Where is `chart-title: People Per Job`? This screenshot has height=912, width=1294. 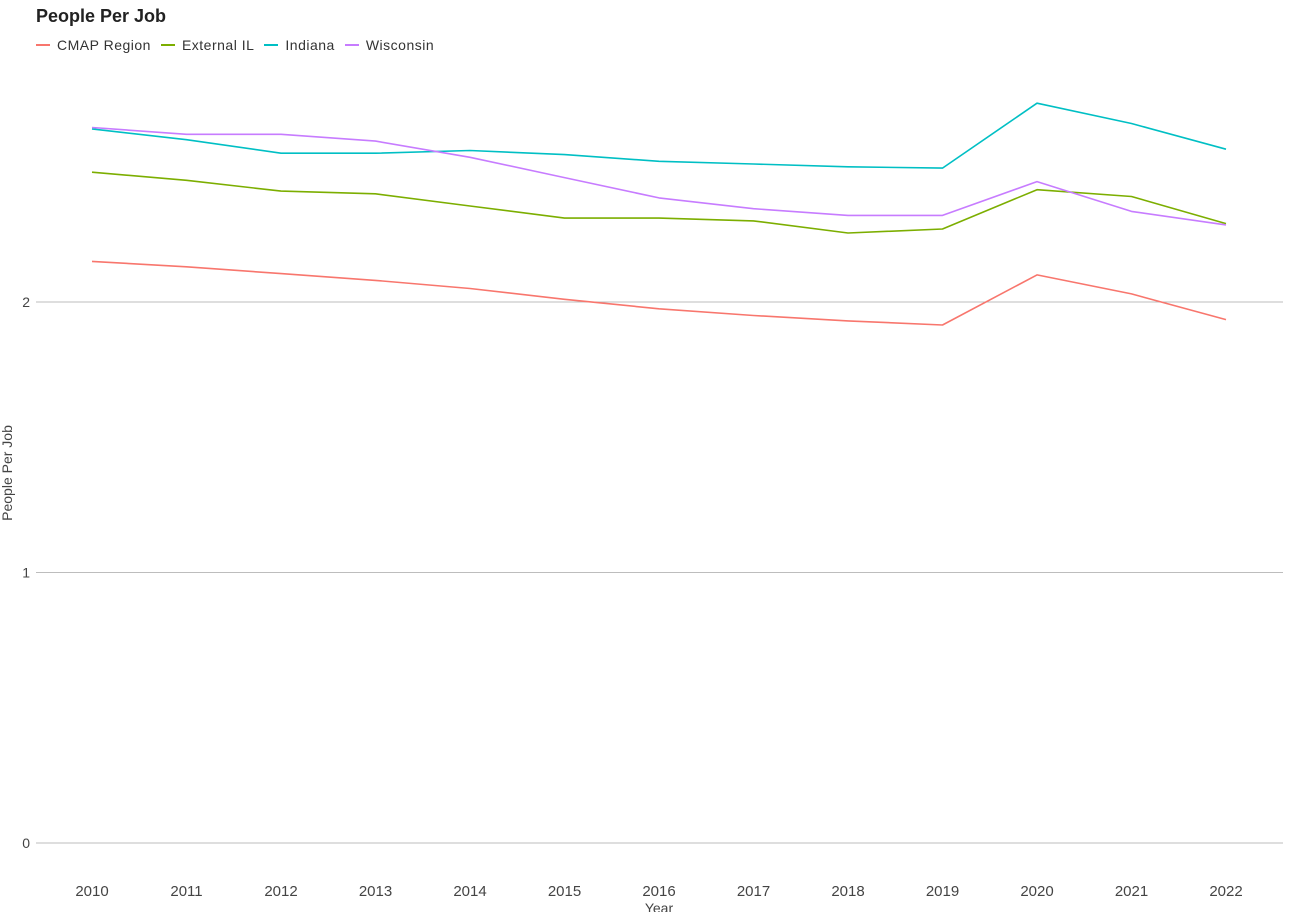
chart-title: People Per Job is located at coordinates (101, 16).